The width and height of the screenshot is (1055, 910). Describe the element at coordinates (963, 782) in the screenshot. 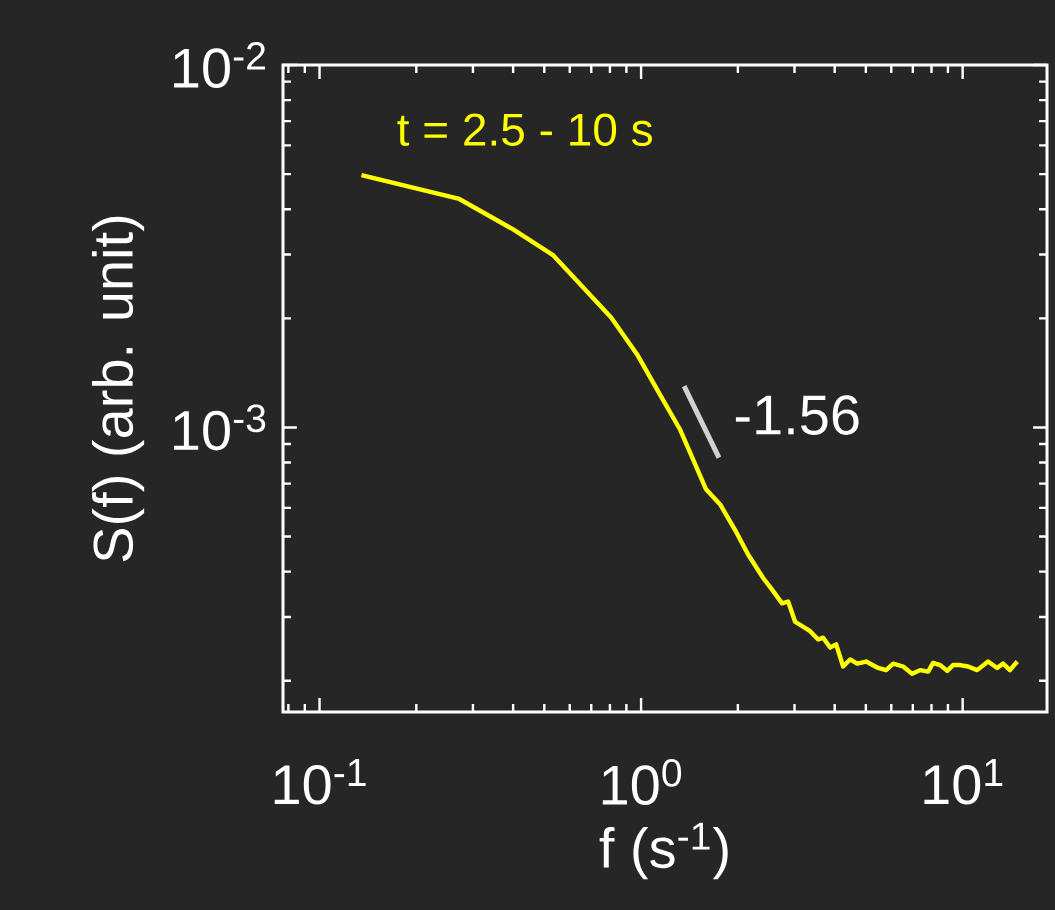

I see `x-tick-label: 10$^{1}$` at that location.